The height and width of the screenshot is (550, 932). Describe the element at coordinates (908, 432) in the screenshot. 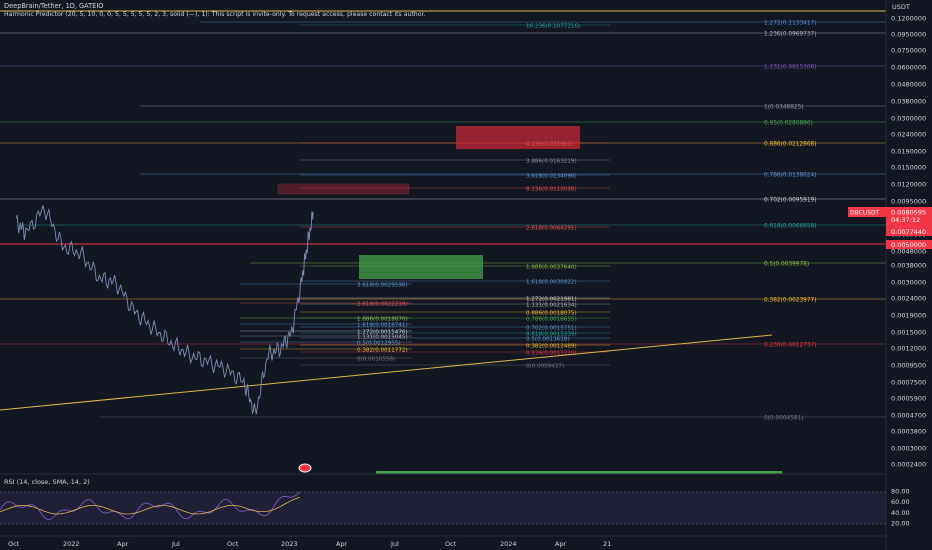

I see `price-tick-label: 0.0003800` at that location.